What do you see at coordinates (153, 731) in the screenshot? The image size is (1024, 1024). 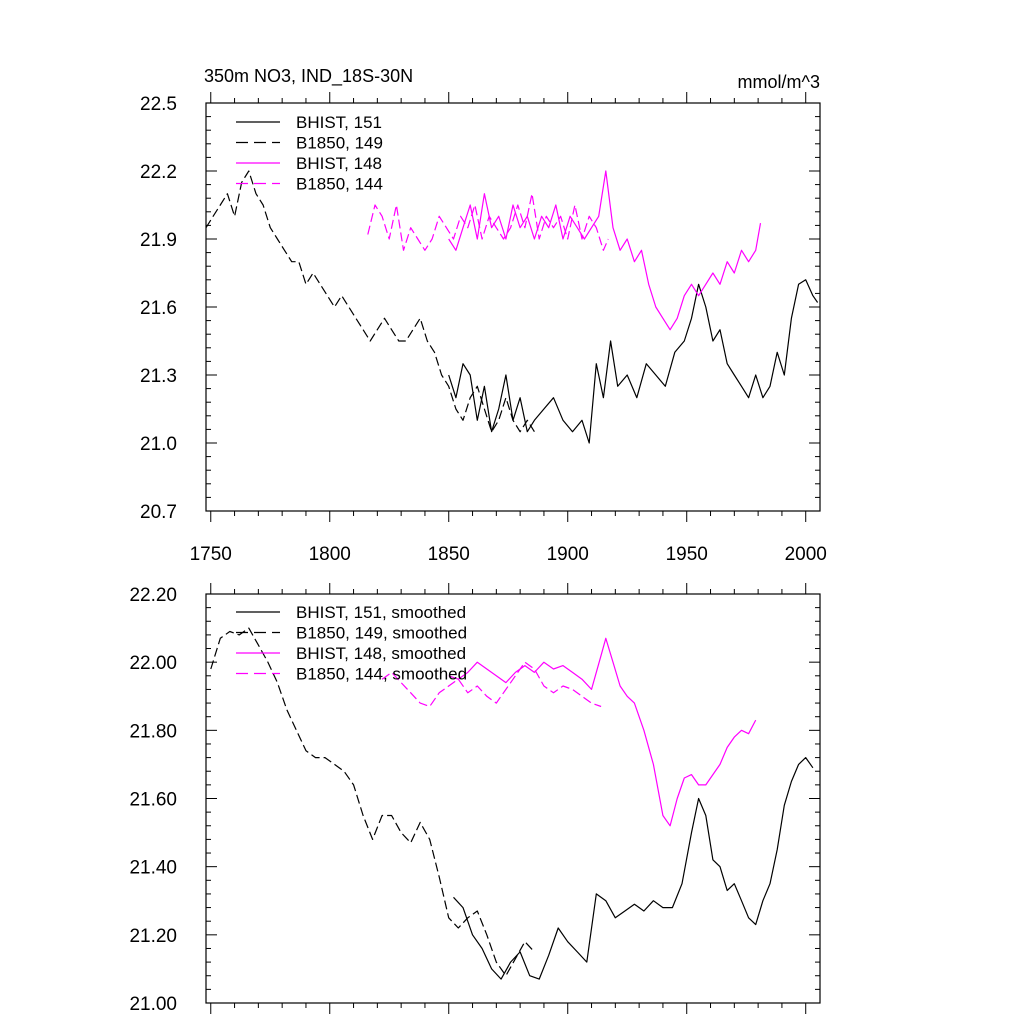 I see `bottom-y-tick-label: 21.80` at bounding box center [153, 731].